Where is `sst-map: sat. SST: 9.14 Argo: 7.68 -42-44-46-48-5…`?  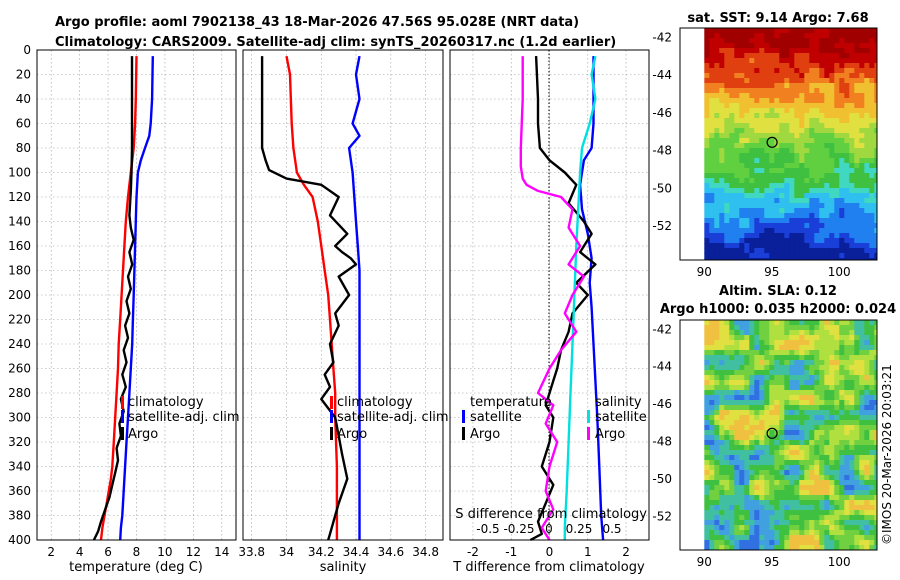
sst-map: sat. SST: 9.14 Argo: 7.68 -42-44-46-48-5… is located at coordinates (765, 145).